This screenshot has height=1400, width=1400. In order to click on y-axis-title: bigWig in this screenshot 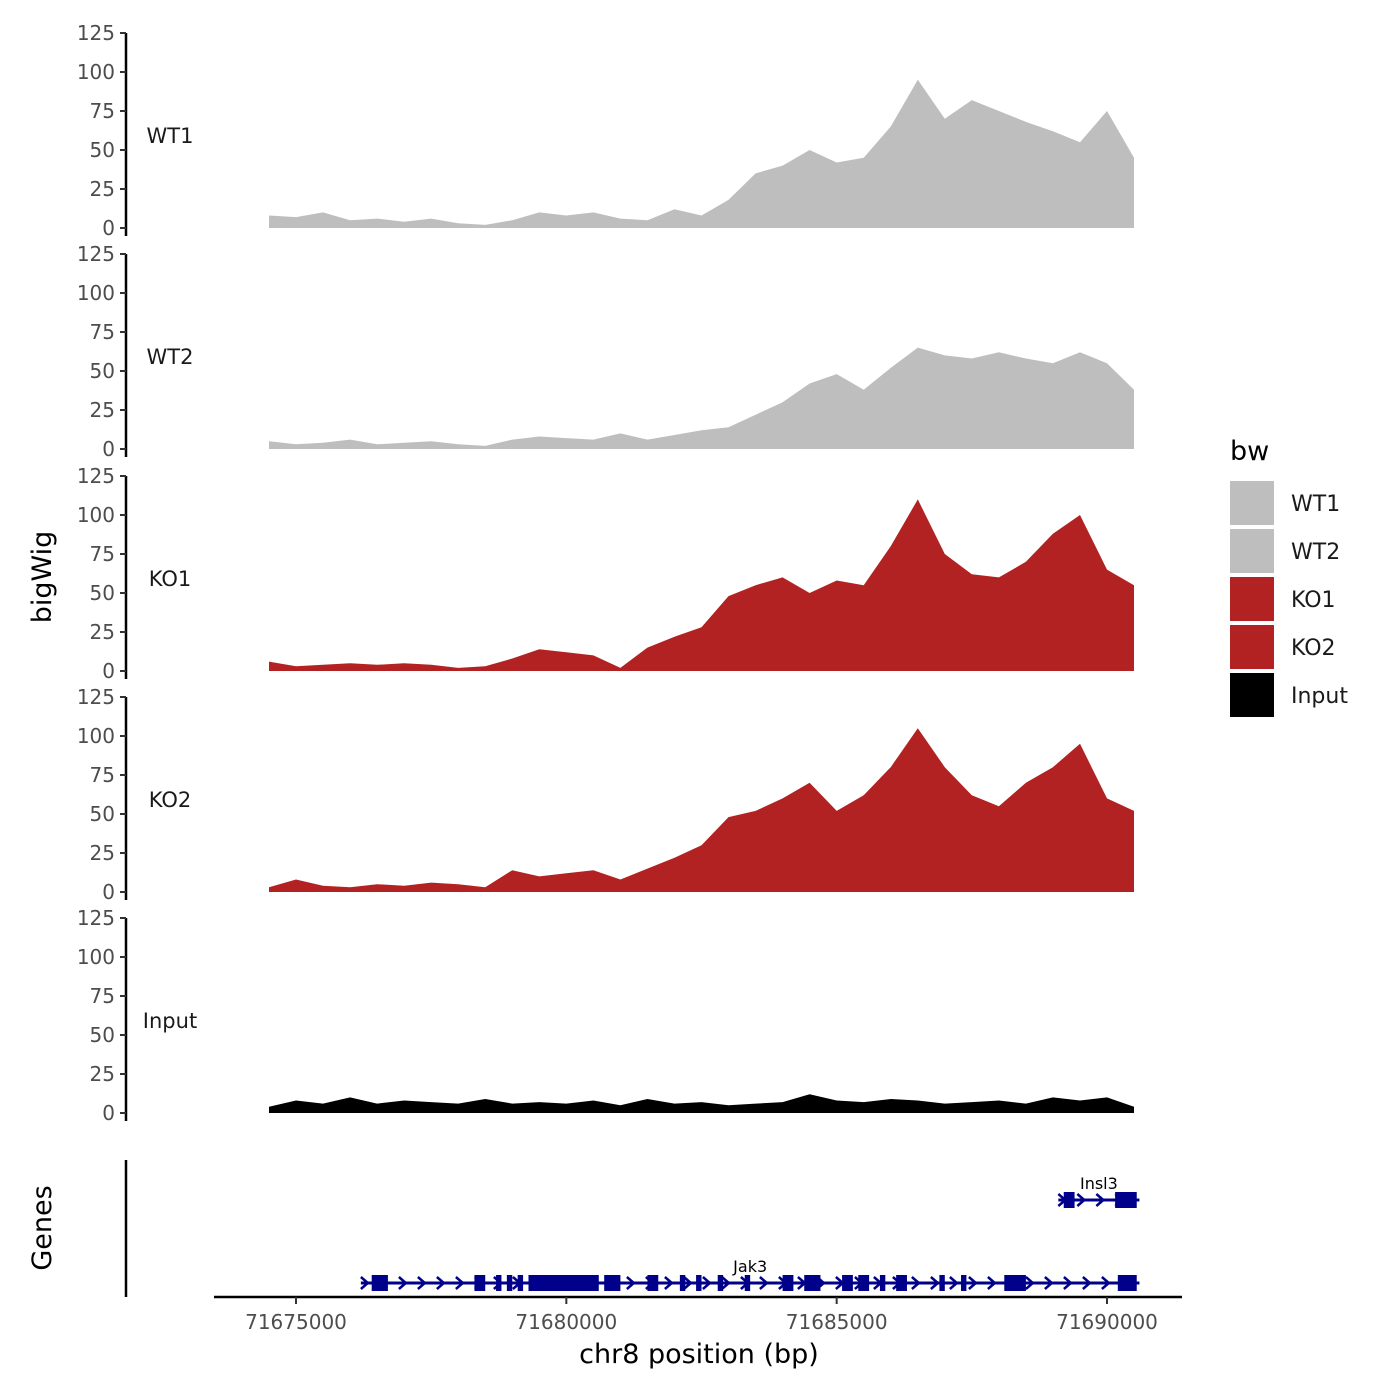, I will do `click(42, 577)`.